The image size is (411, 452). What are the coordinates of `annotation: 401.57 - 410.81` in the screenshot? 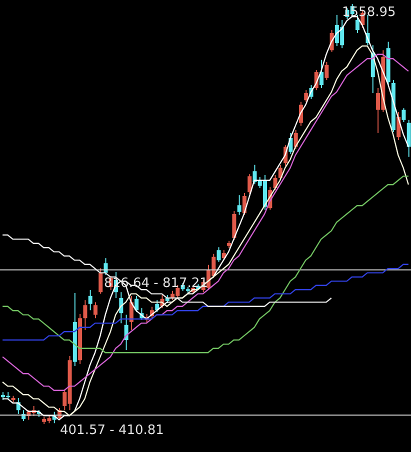 It's located at (112, 430).